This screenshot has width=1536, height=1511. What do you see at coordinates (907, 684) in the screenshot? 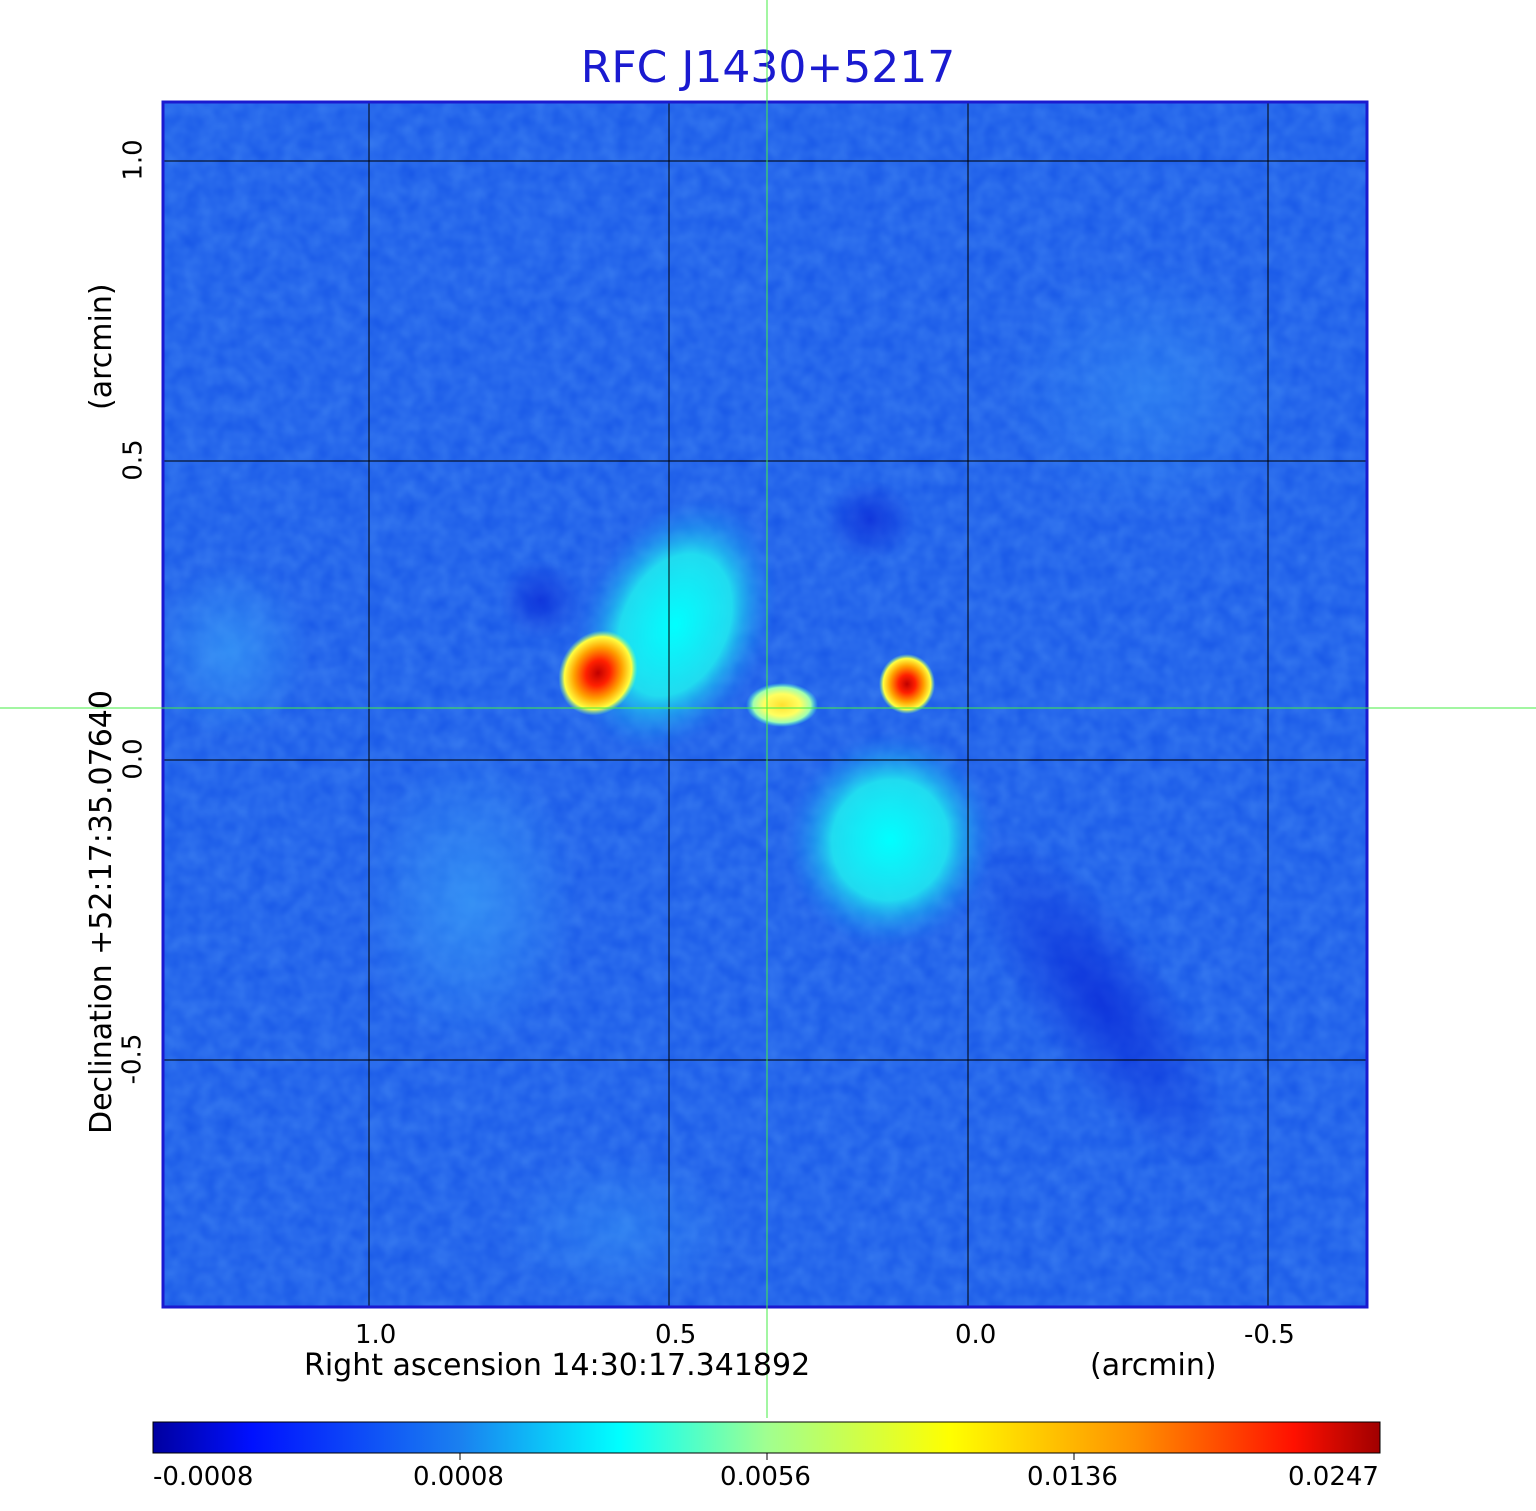
I see `hot-spot-west` at bounding box center [907, 684].